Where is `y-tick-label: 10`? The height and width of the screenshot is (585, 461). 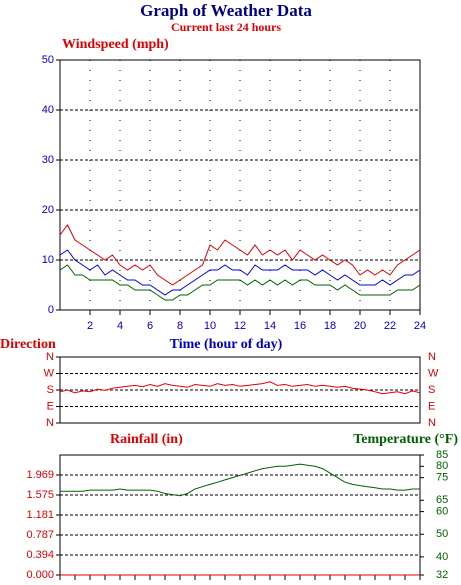 y-tick-label: 10 is located at coordinates (48, 260).